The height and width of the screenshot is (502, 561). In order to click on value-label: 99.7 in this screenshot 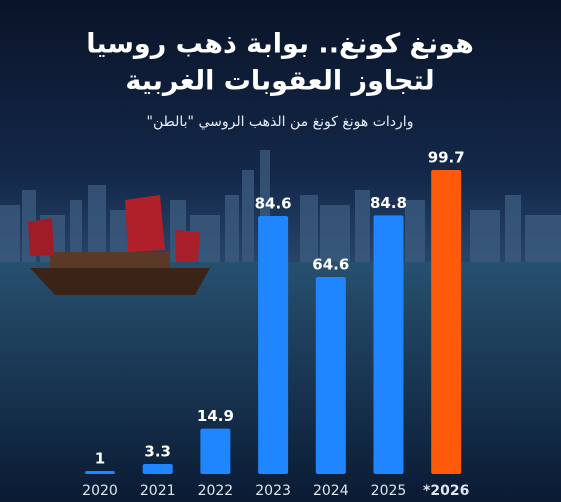, I will do `click(446, 158)`.